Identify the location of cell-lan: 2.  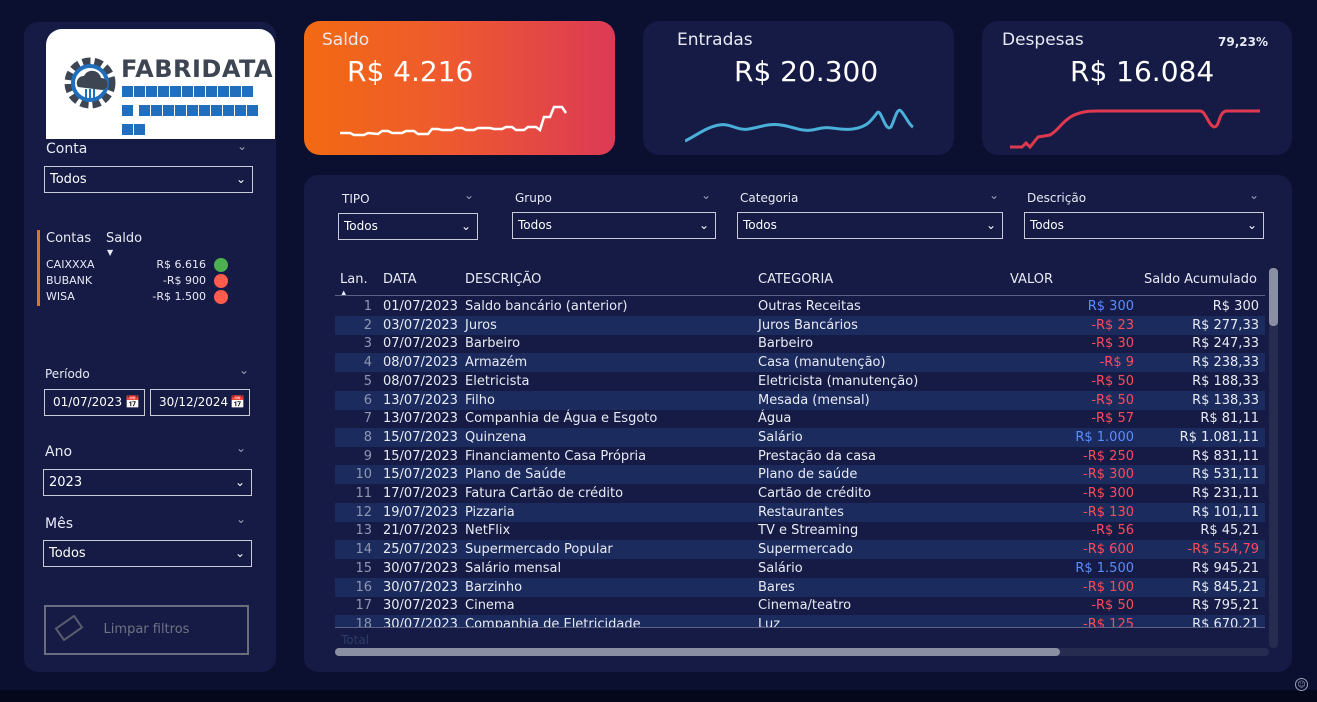
(367, 325).